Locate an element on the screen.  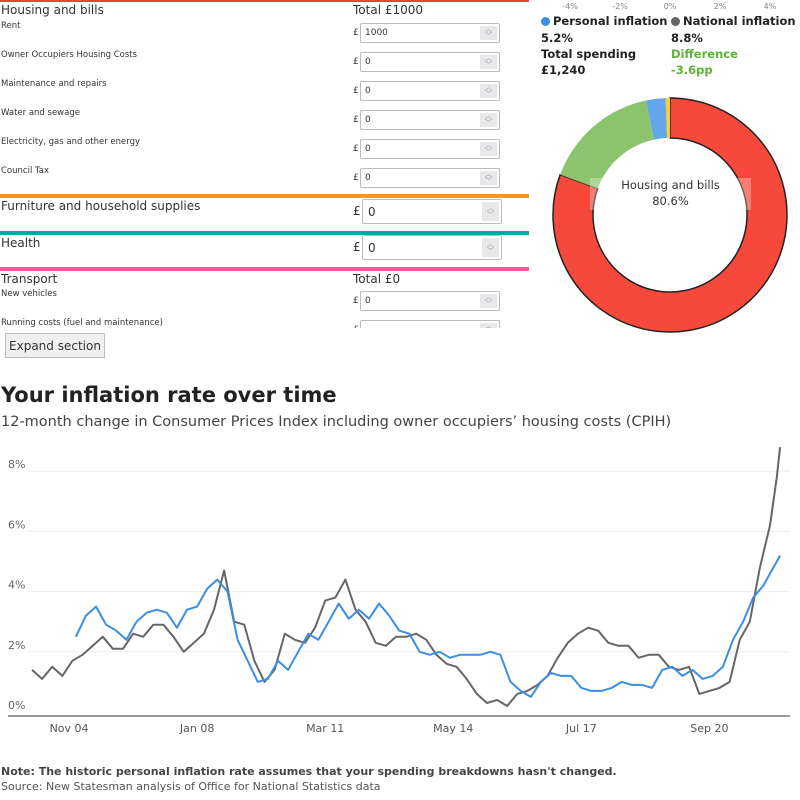
row-label: Council Tax is located at coordinates (25, 171).